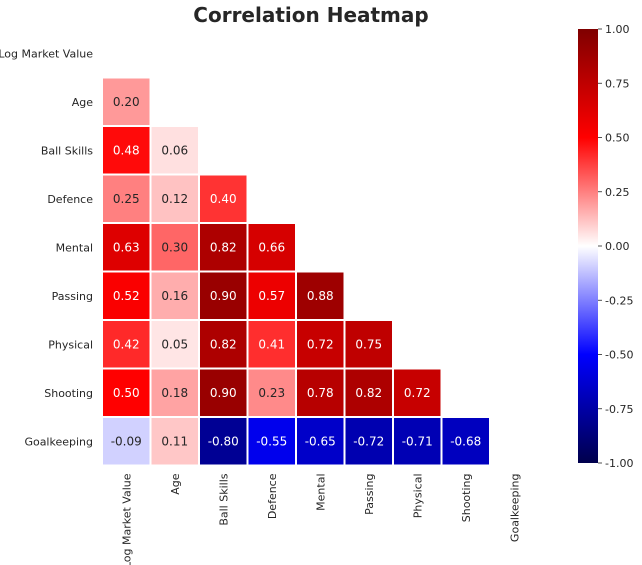  I want to click on x-tick-label: Shooting, so click(466, 498).